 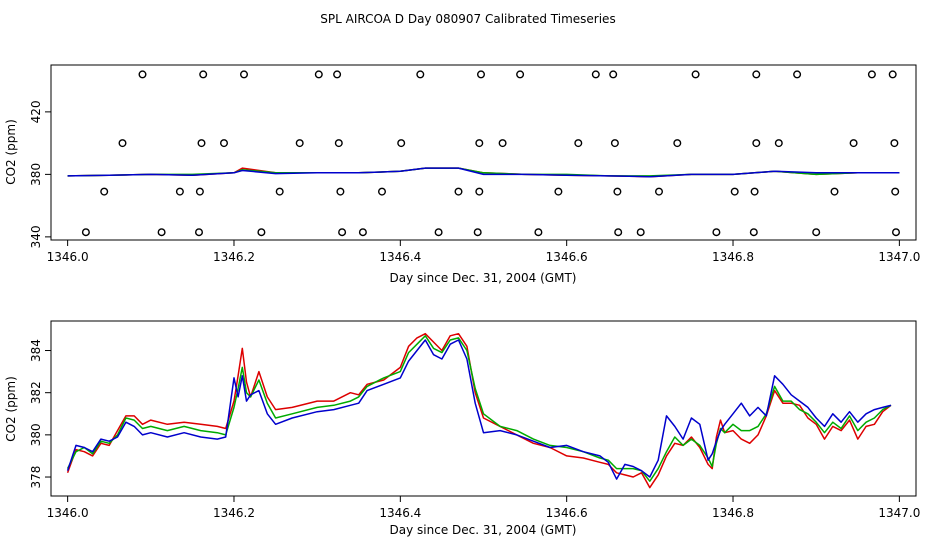 I want to click on panel-2-y-axis: 378 380 382 384, so click(x=40, y=413).